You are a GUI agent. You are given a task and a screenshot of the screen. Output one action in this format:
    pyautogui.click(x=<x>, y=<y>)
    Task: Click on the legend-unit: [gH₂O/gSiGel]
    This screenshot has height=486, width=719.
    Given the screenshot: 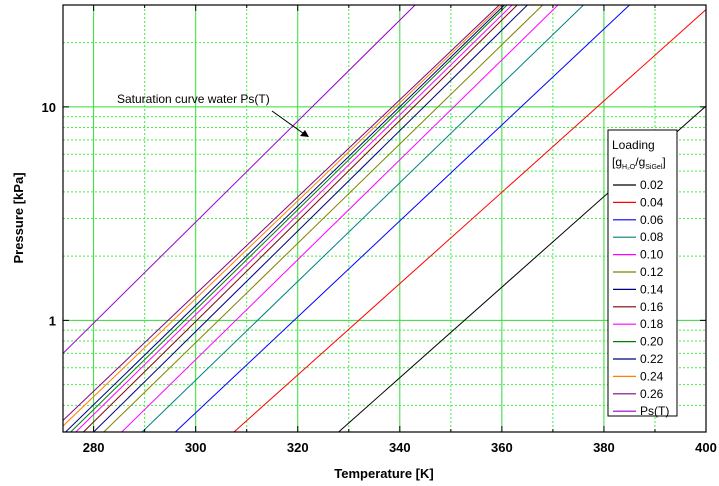 What is the action you would take?
    pyautogui.click(x=639, y=163)
    